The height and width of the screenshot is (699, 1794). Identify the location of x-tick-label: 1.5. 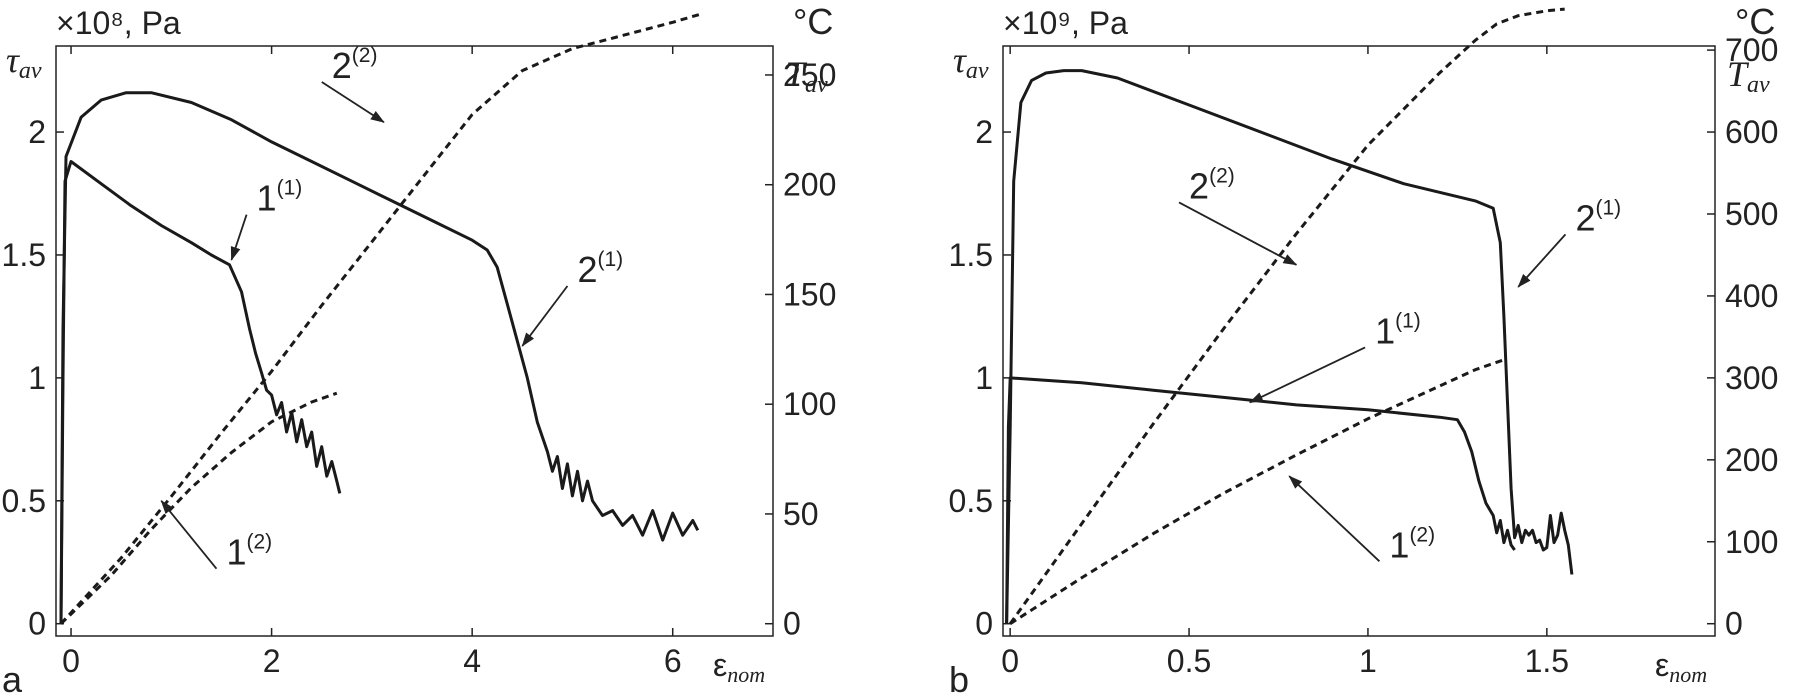
(1547, 661).